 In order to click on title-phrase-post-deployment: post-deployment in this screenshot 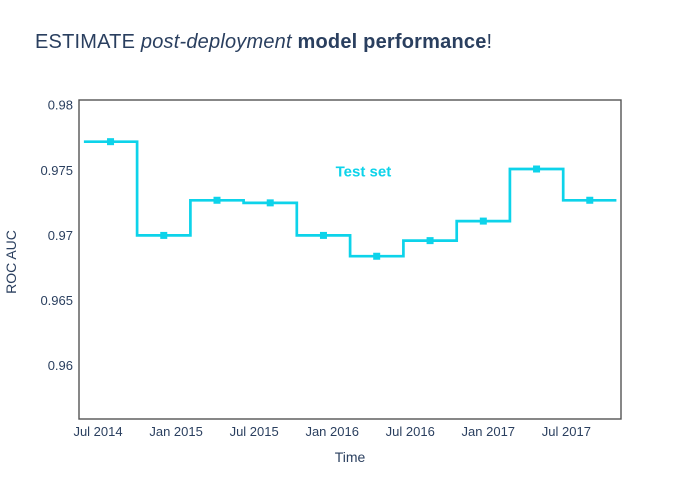, I will do `click(219, 42)`.